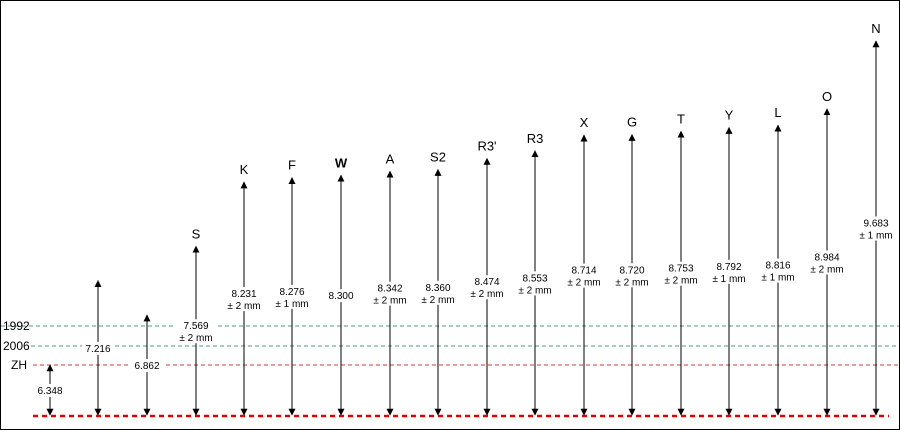 This screenshot has height=430, width=900. Describe the element at coordinates (19, 365) in the screenshot. I see `reference-label-zh: ZH` at that location.